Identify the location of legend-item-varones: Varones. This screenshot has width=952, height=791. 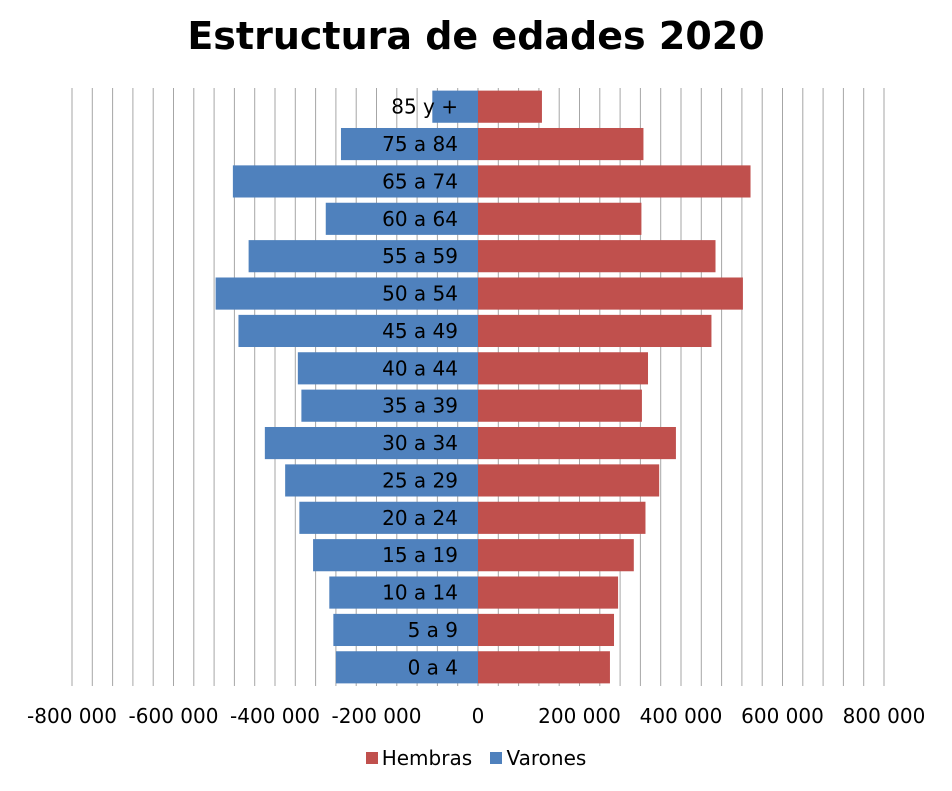
(538, 758).